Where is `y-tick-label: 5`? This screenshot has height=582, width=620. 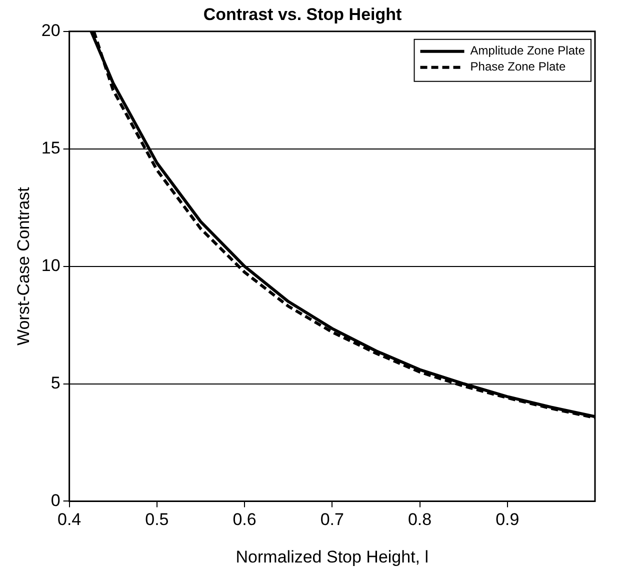 y-tick-label: 5 is located at coordinates (55, 382).